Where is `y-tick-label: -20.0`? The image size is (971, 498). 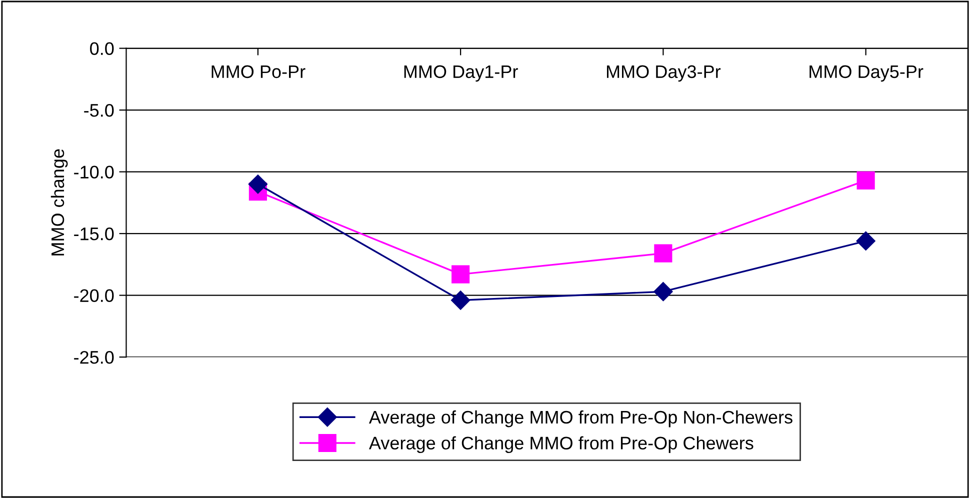 y-tick-label: -20.0 is located at coordinates (94, 295).